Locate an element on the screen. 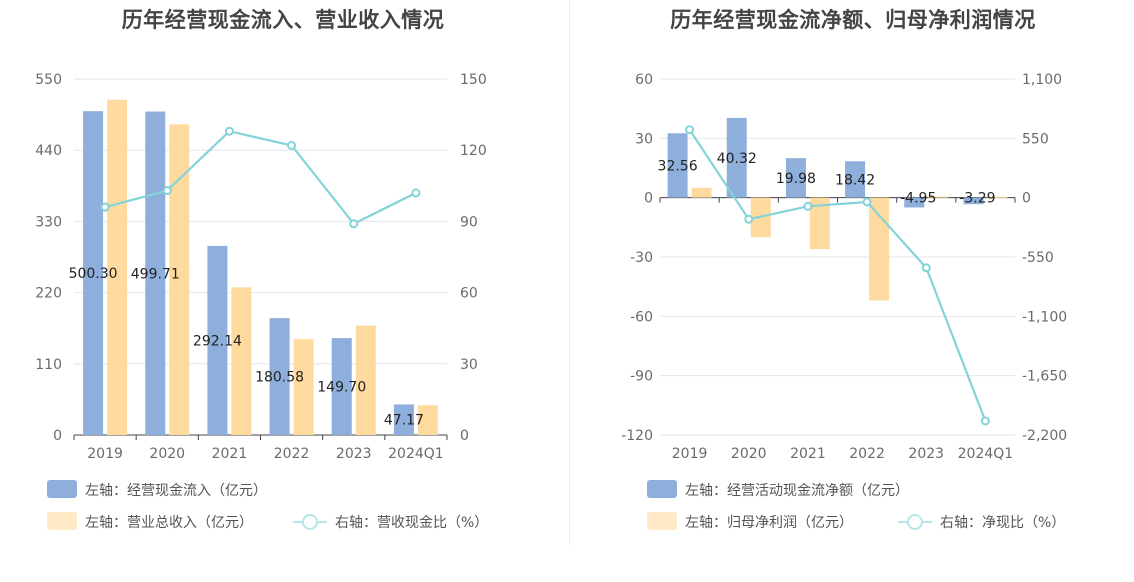  left-axis-tick: -60 is located at coordinates (641, 317).